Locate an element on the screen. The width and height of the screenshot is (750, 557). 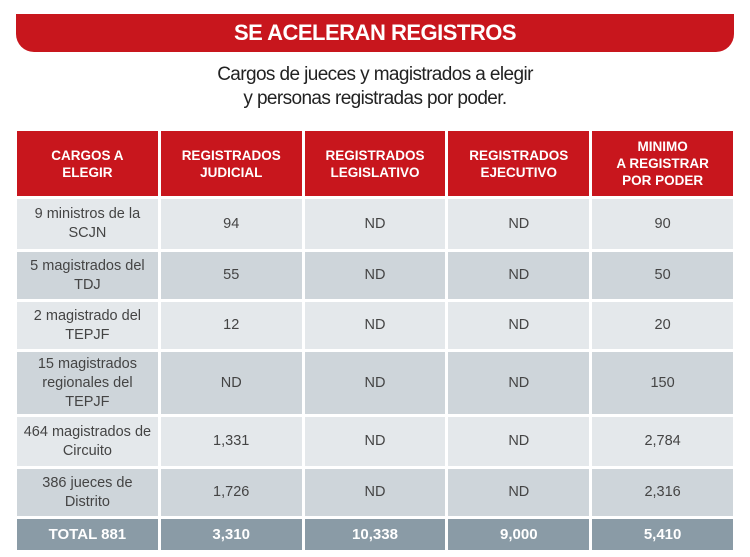
header-cargos: CARGOS A ELEGIR is located at coordinates (87, 163).